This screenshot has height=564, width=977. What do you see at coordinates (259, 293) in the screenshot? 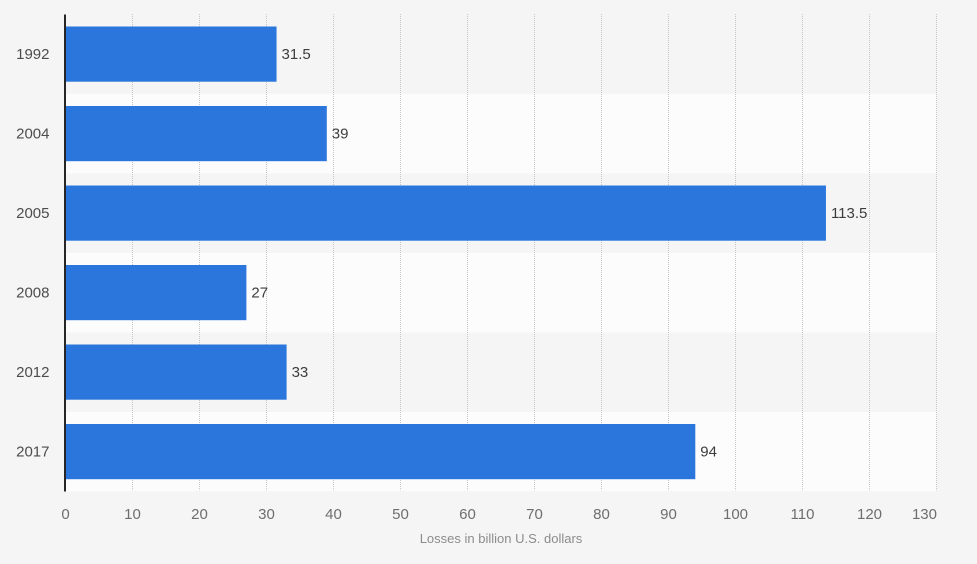
I see `svg-text: 27` at bounding box center [259, 293].